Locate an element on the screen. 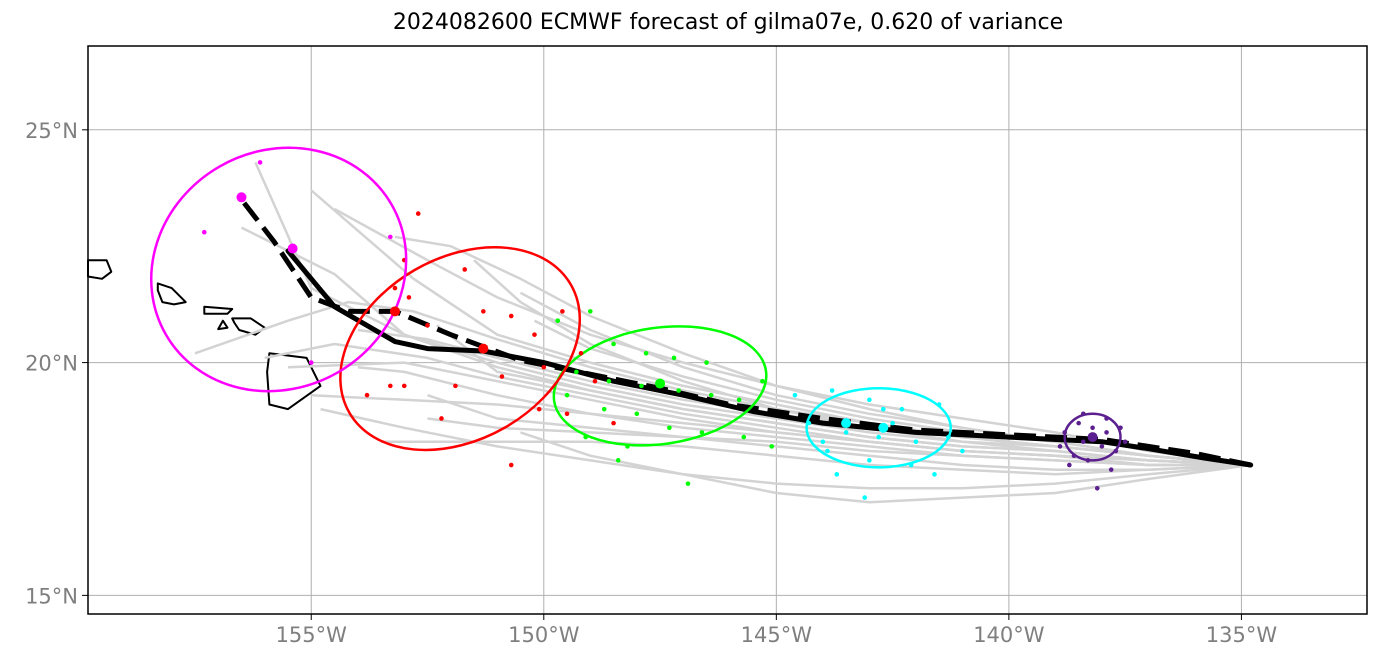 The image size is (1382, 663). x-tick-label: 140°W is located at coordinates (1009, 635).